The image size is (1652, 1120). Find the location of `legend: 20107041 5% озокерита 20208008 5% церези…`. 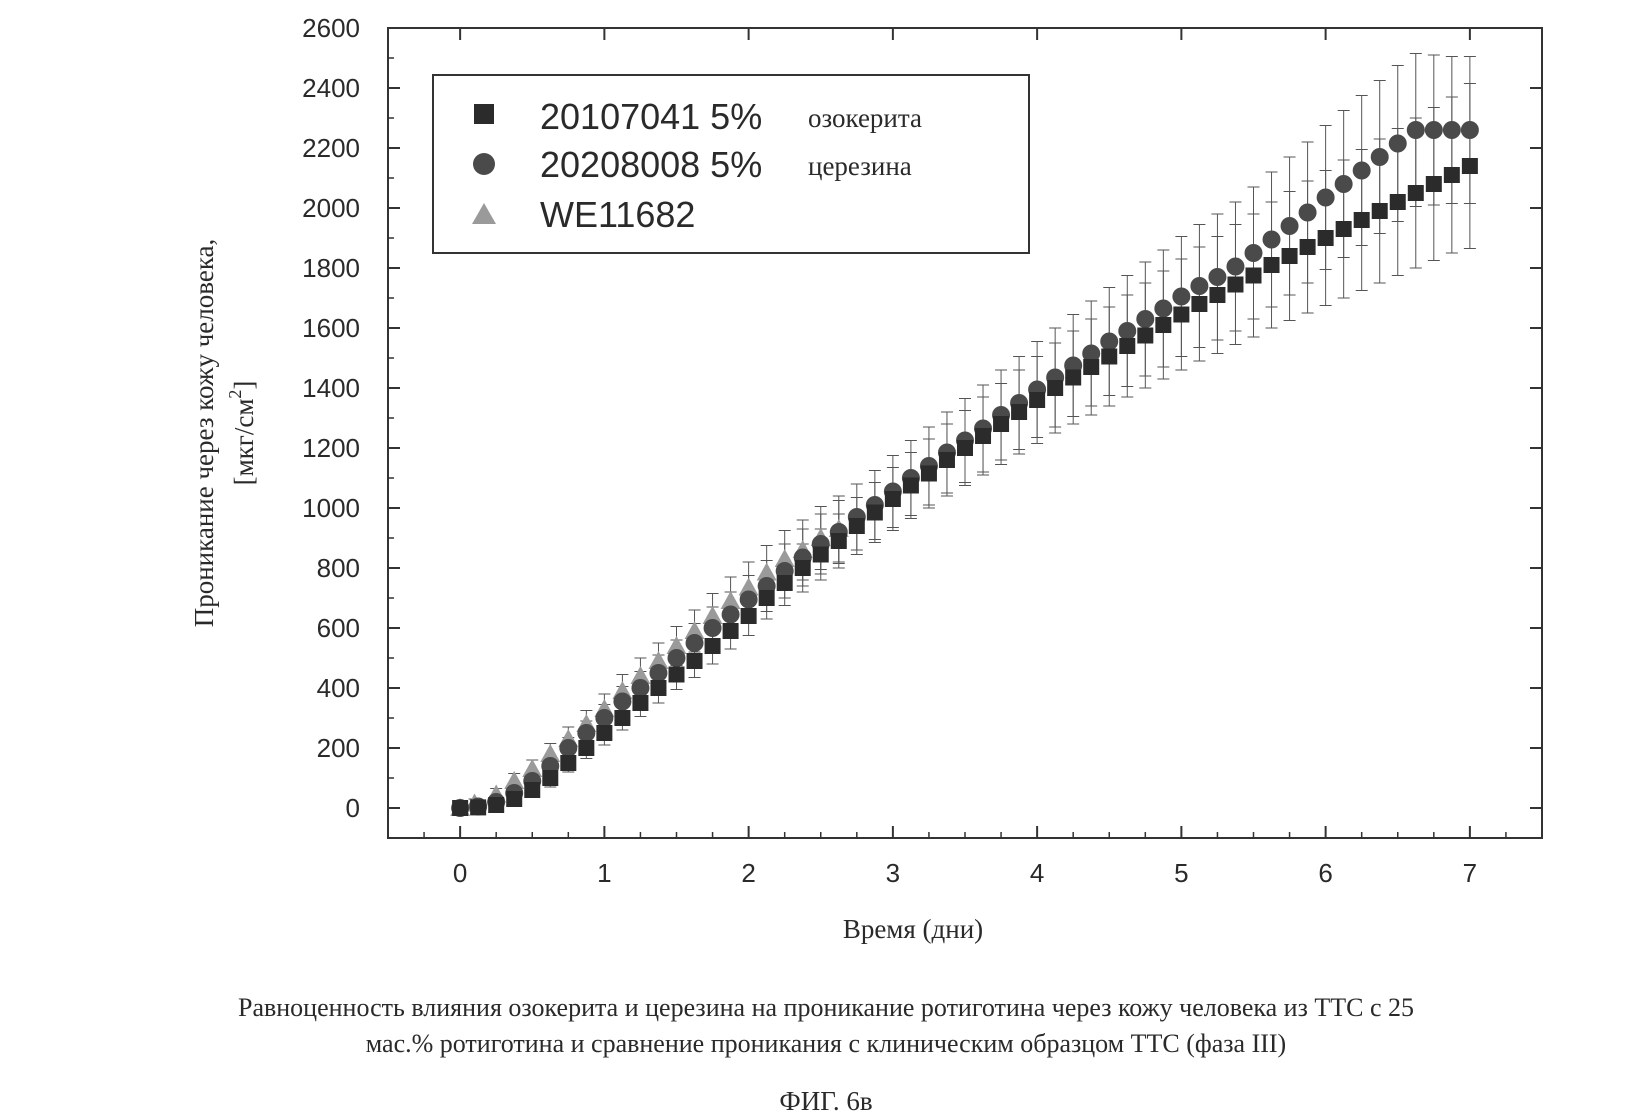

legend: 20107041 5% озокерита 20208008 5% церези… is located at coordinates (731, 164).